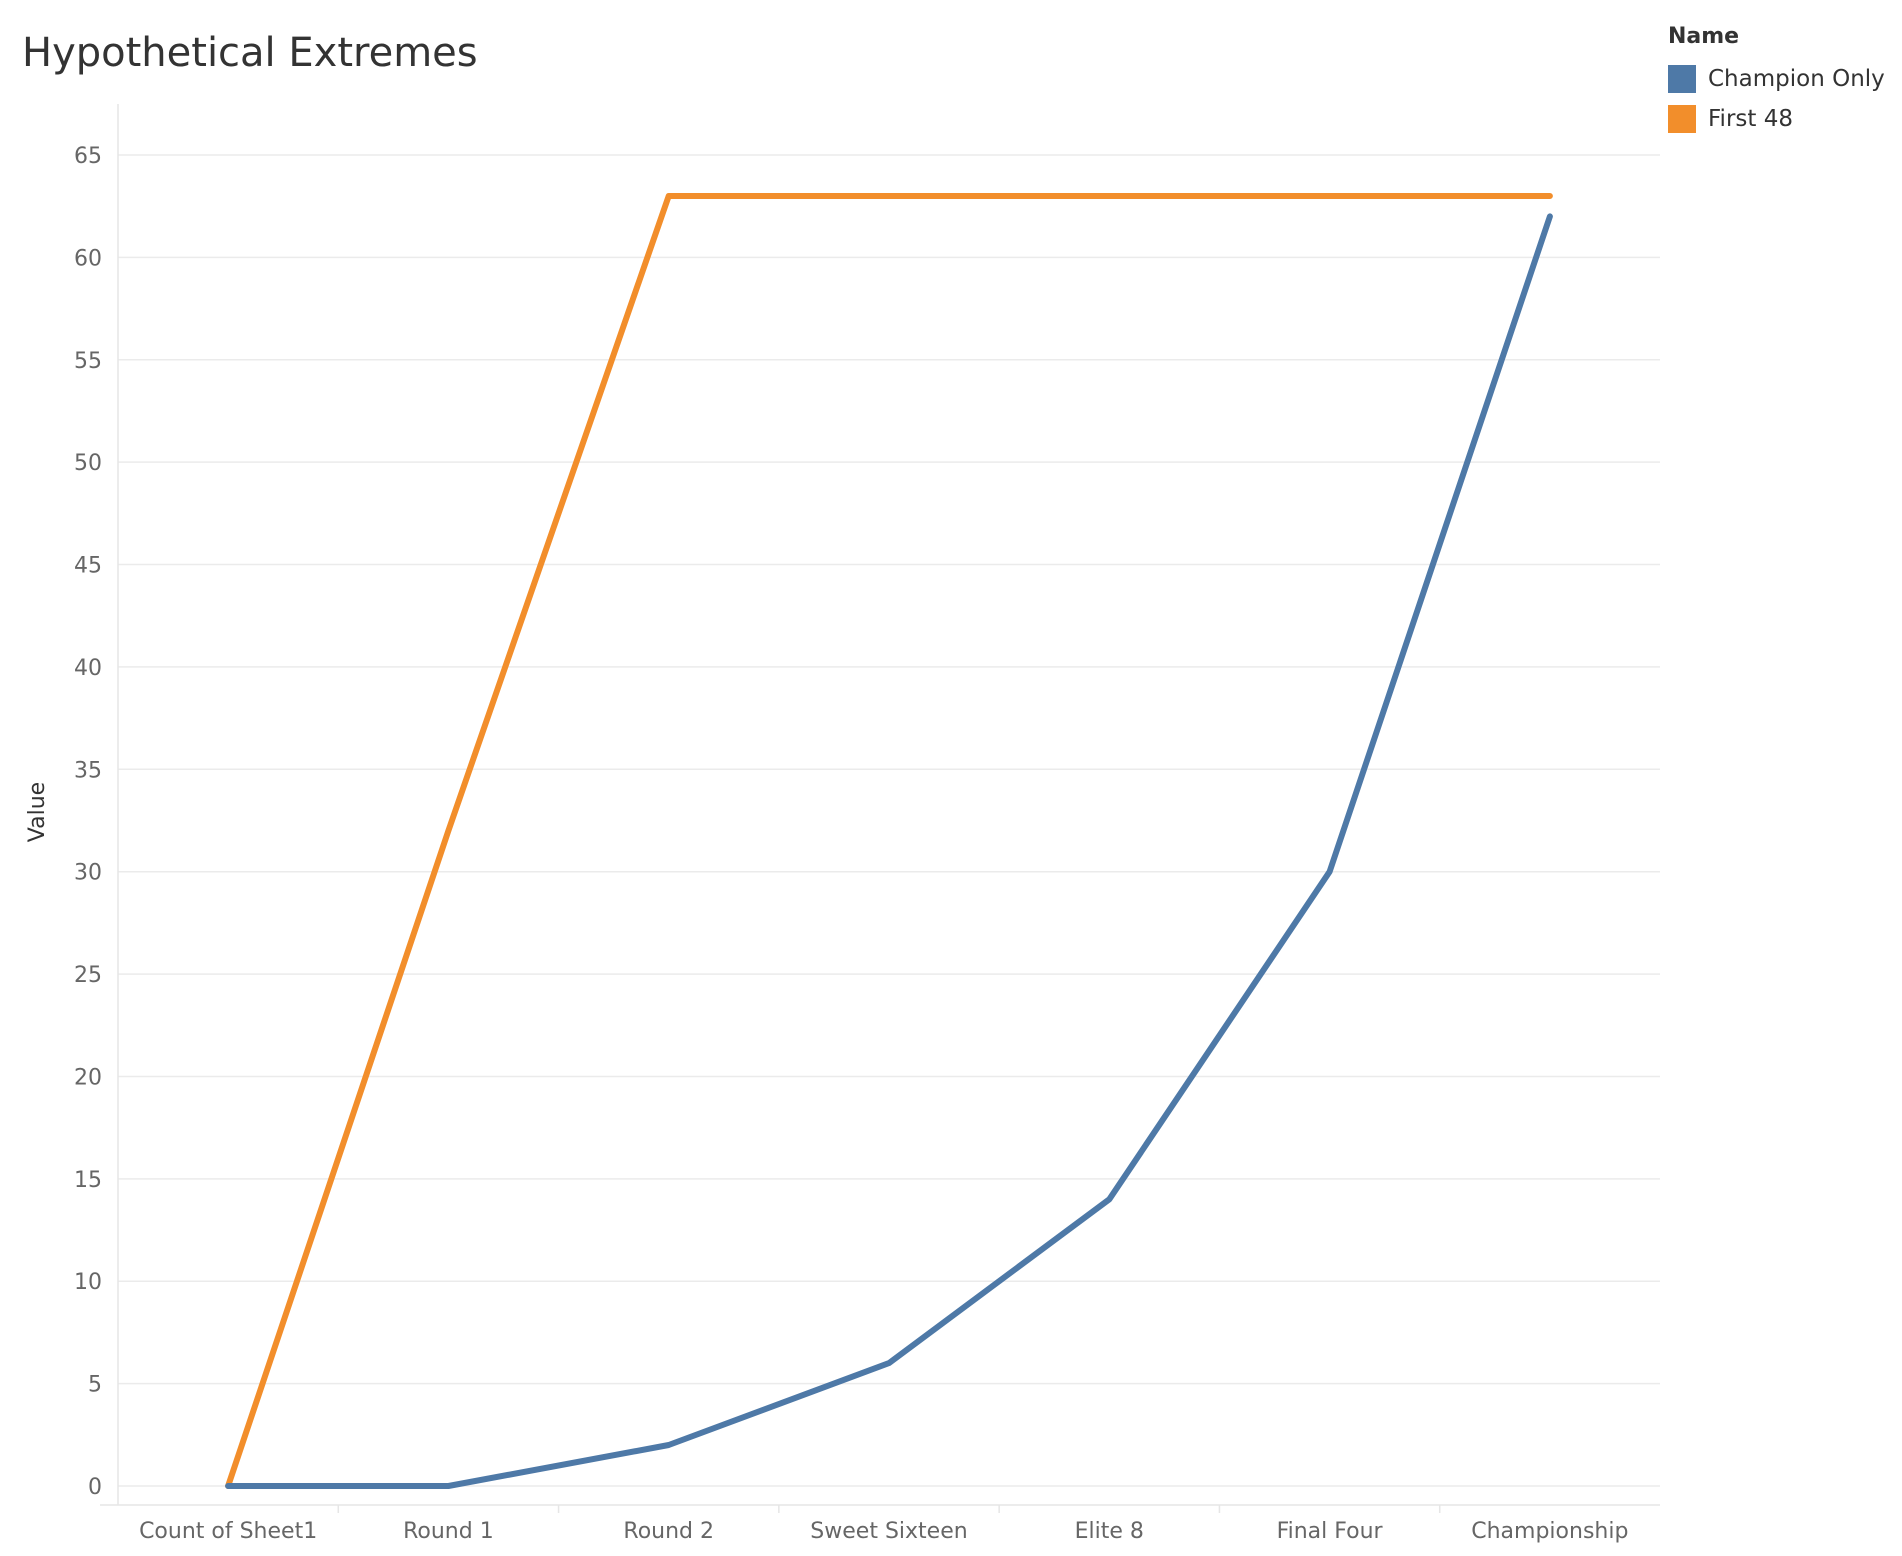 The width and height of the screenshot is (1902, 1556). What do you see at coordinates (88, 361) in the screenshot?
I see `y-tick-label: 55` at bounding box center [88, 361].